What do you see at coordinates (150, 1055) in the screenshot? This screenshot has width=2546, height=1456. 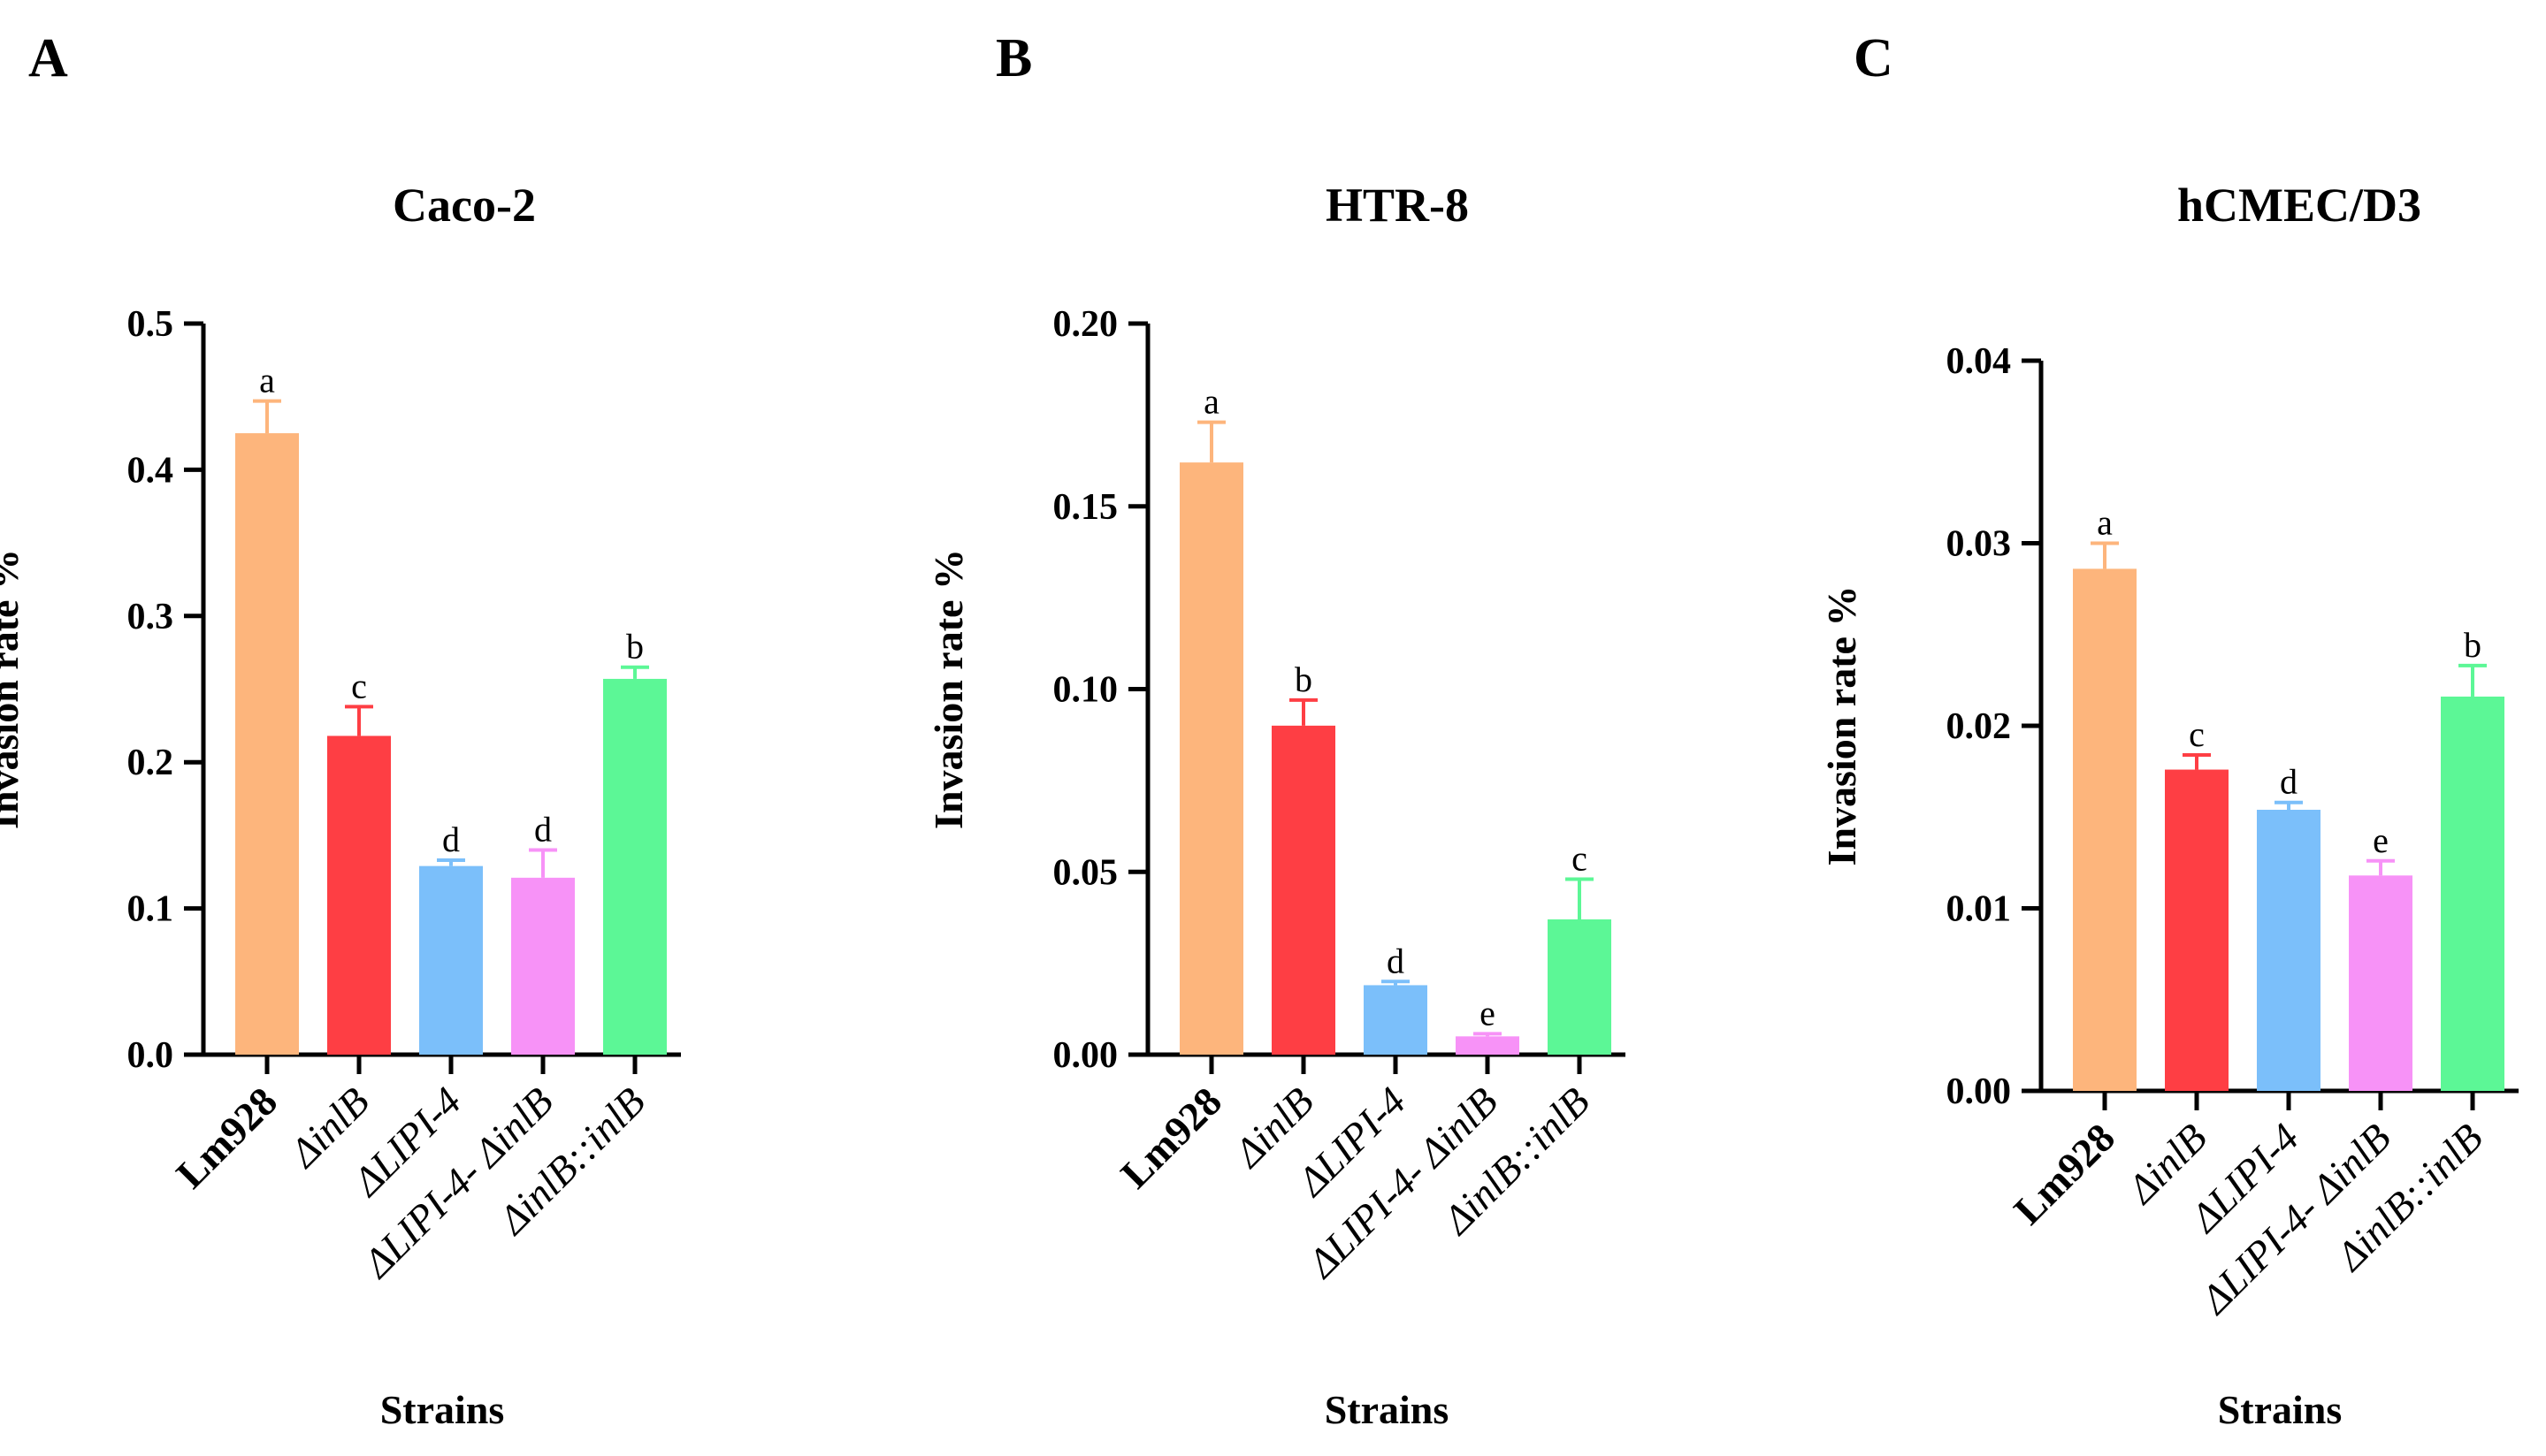 I see `y-tick-label: 0.0` at bounding box center [150, 1055].